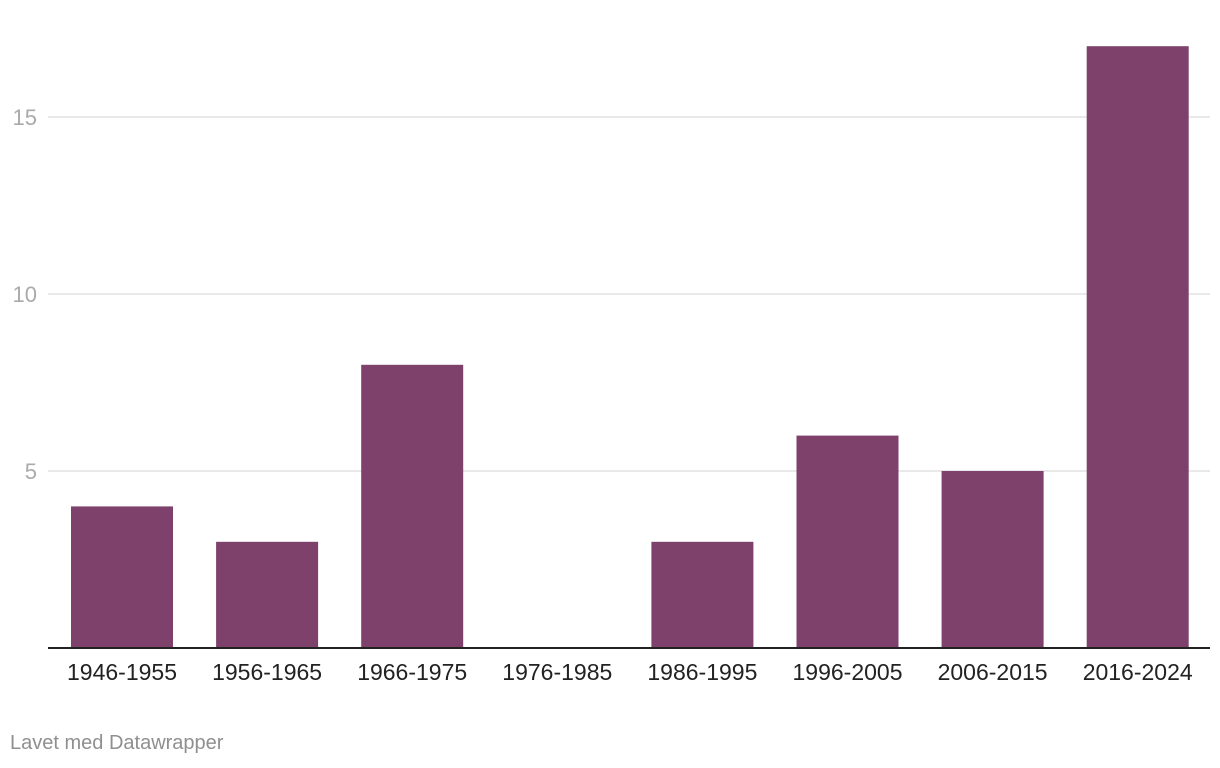  I want to click on x-label-1966-1975: 1966-1975, so click(412, 672).